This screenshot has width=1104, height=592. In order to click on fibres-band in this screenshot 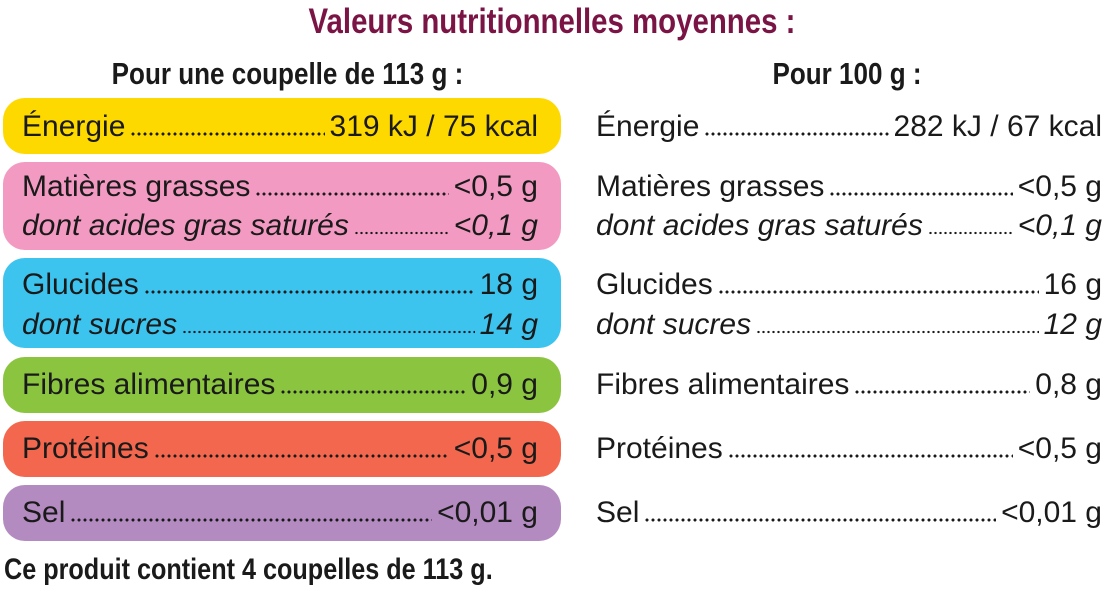, I will do `click(282, 385)`.